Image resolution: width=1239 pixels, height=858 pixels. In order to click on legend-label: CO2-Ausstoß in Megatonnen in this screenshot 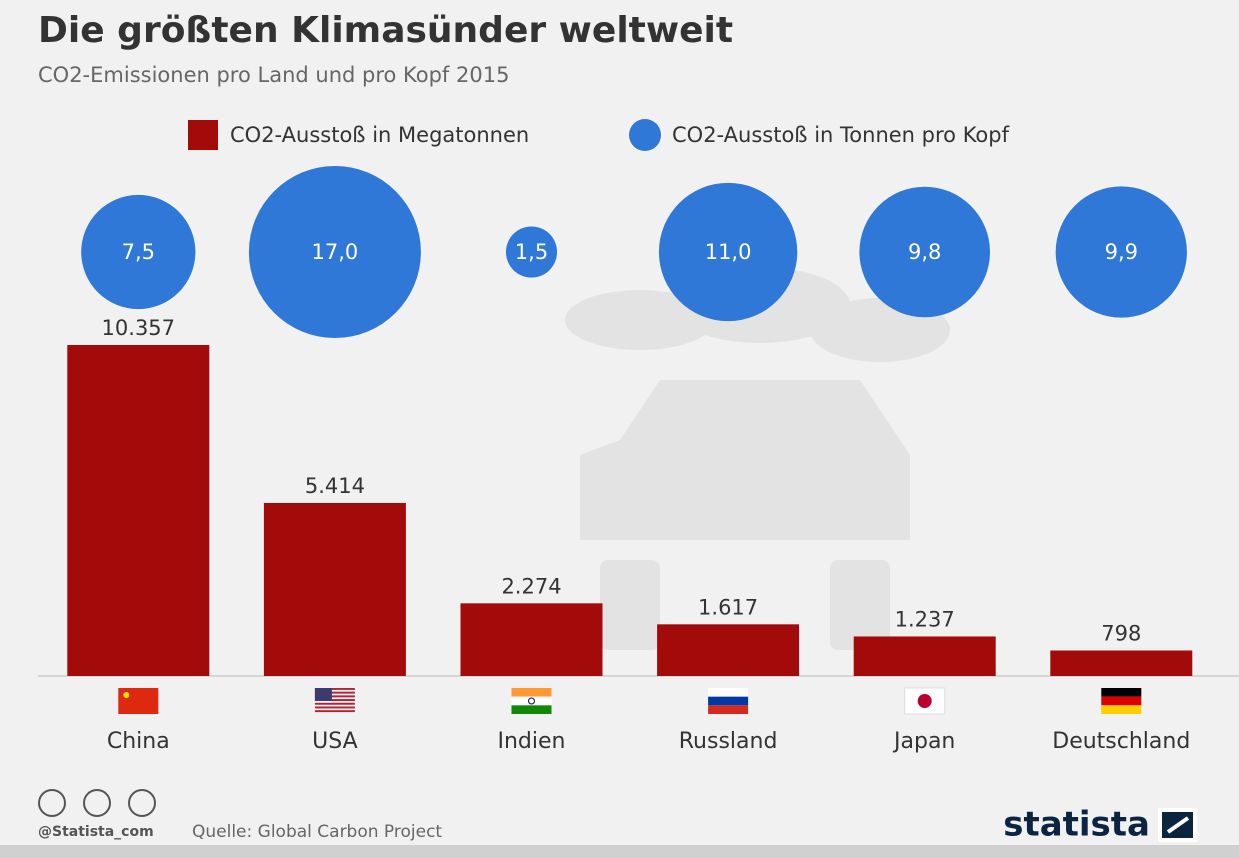, I will do `click(379, 135)`.